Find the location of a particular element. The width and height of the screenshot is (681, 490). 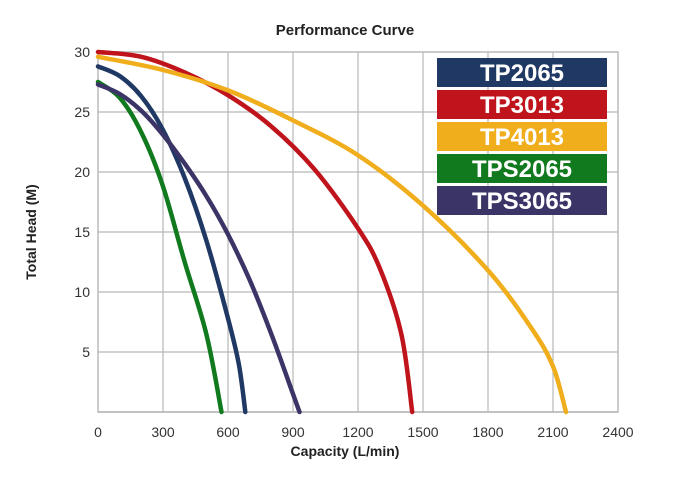

legend-label: TP3013 is located at coordinates (522, 105).